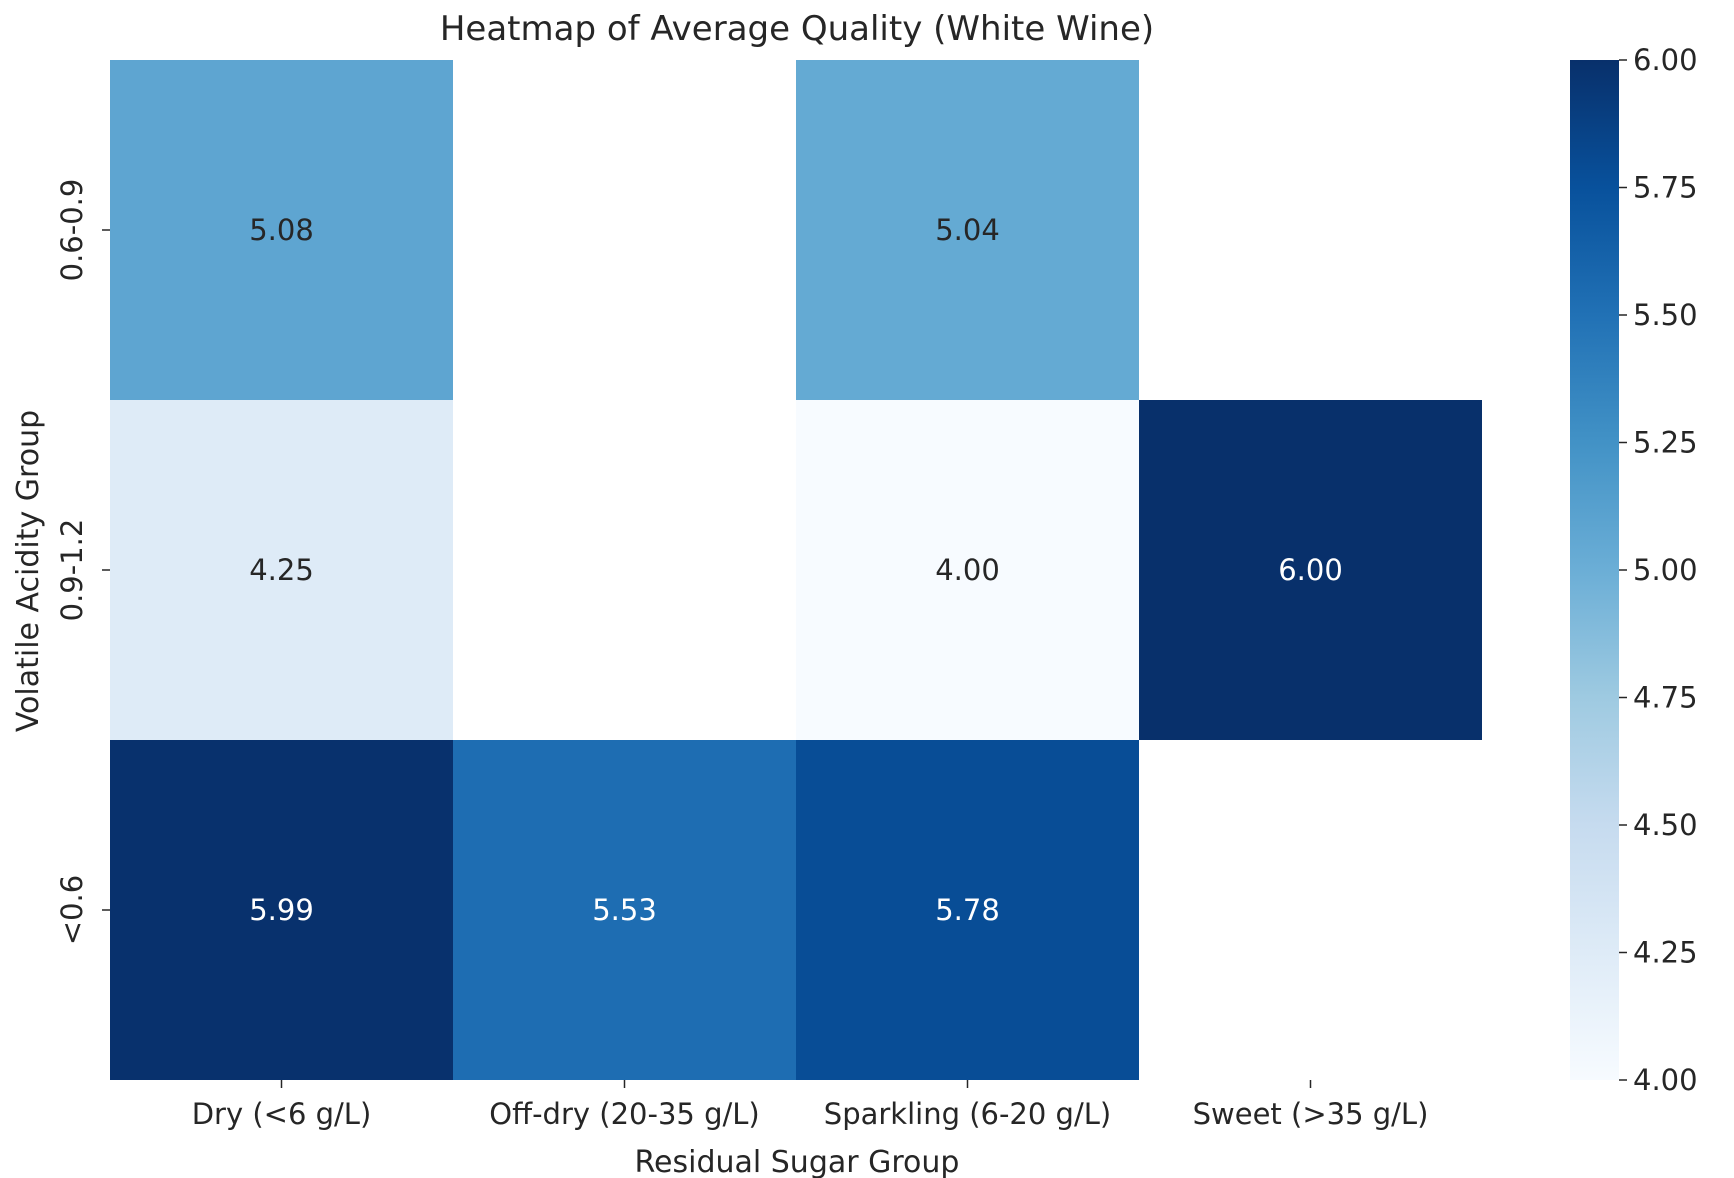 The image size is (1734, 1178). Describe the element at coordinates (72, 570) in the screenshot. I see `y-tick-label: 0.9-1.2` at that location.